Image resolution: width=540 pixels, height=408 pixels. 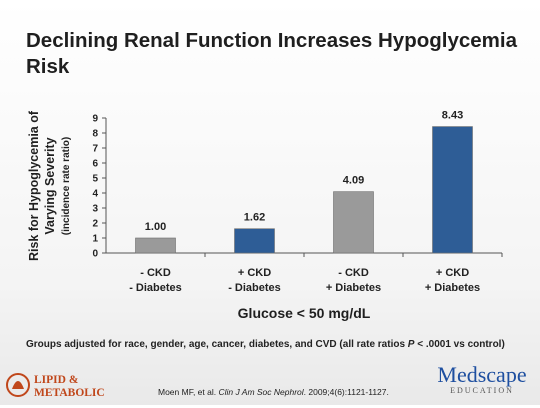 I want to click on y-tick-label: 4, so click(x=95, y=194).